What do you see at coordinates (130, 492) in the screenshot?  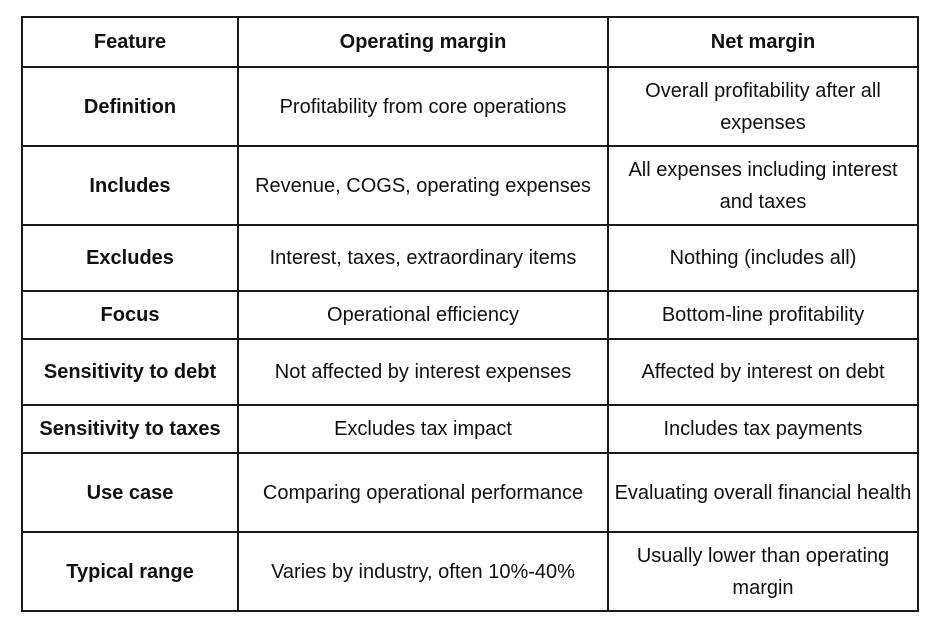 I see `feature-cell: Use case` at bounding box center [130, 492].